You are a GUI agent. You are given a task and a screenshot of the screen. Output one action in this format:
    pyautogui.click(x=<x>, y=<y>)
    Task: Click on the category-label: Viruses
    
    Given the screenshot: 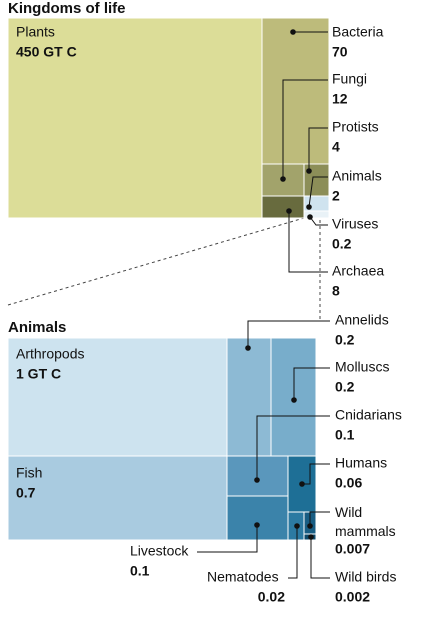 What is the action you would take?
    pyautogui.click(x=355, y=224)
    